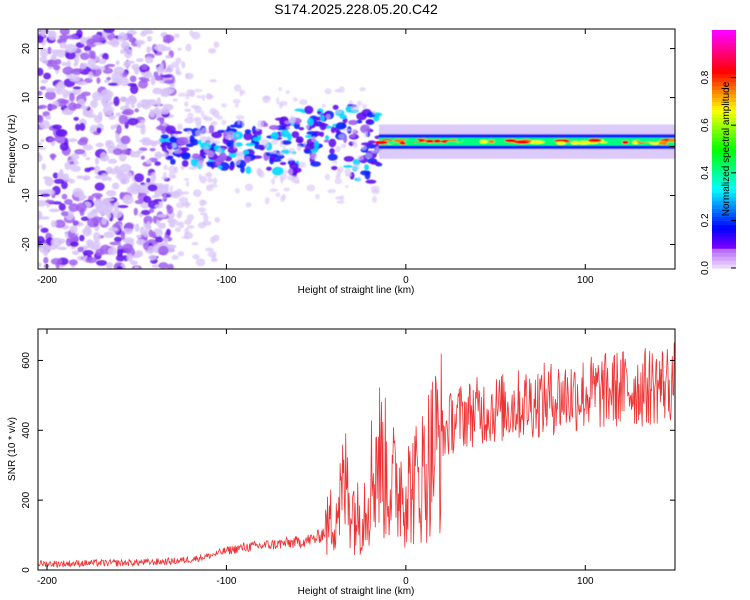 This screenshot has height=600, width=750. What do you see at coordinates (406, 280) in the screenshot?
I see `x-tick-label: 0` at bounding box center [406, 280].